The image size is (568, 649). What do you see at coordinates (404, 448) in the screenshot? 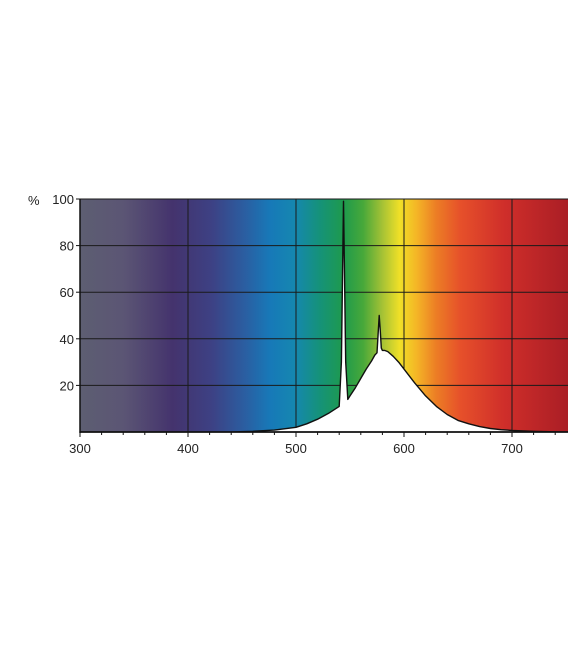
I see `x-tick-label-600: 600` at bounding box center [404, 448].